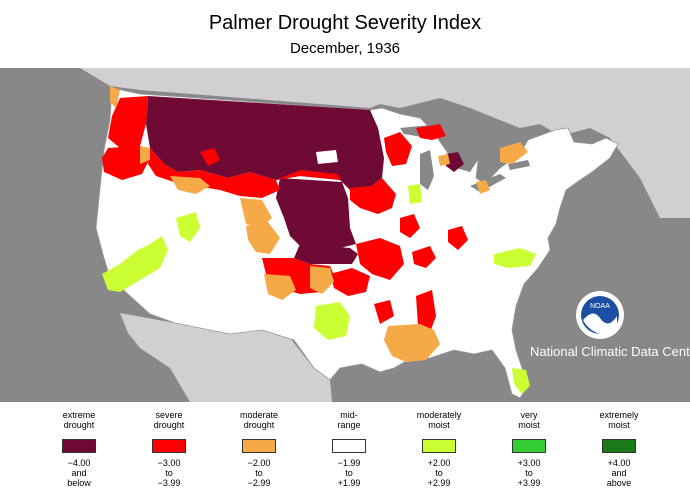  Describe the element at coordinates (169, 446) in the screenshot. I see `swatch-severe-drought` at that location.